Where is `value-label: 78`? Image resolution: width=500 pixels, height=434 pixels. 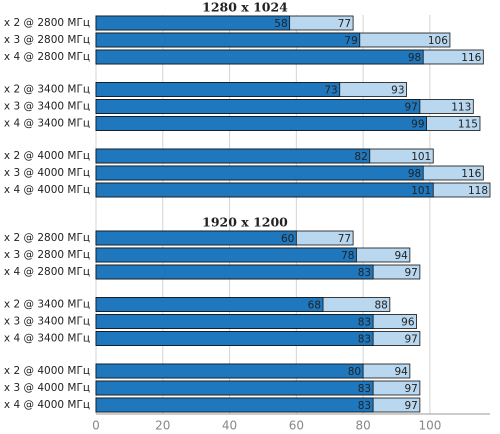 value-label: 78 is located at coordinates (347, 256).